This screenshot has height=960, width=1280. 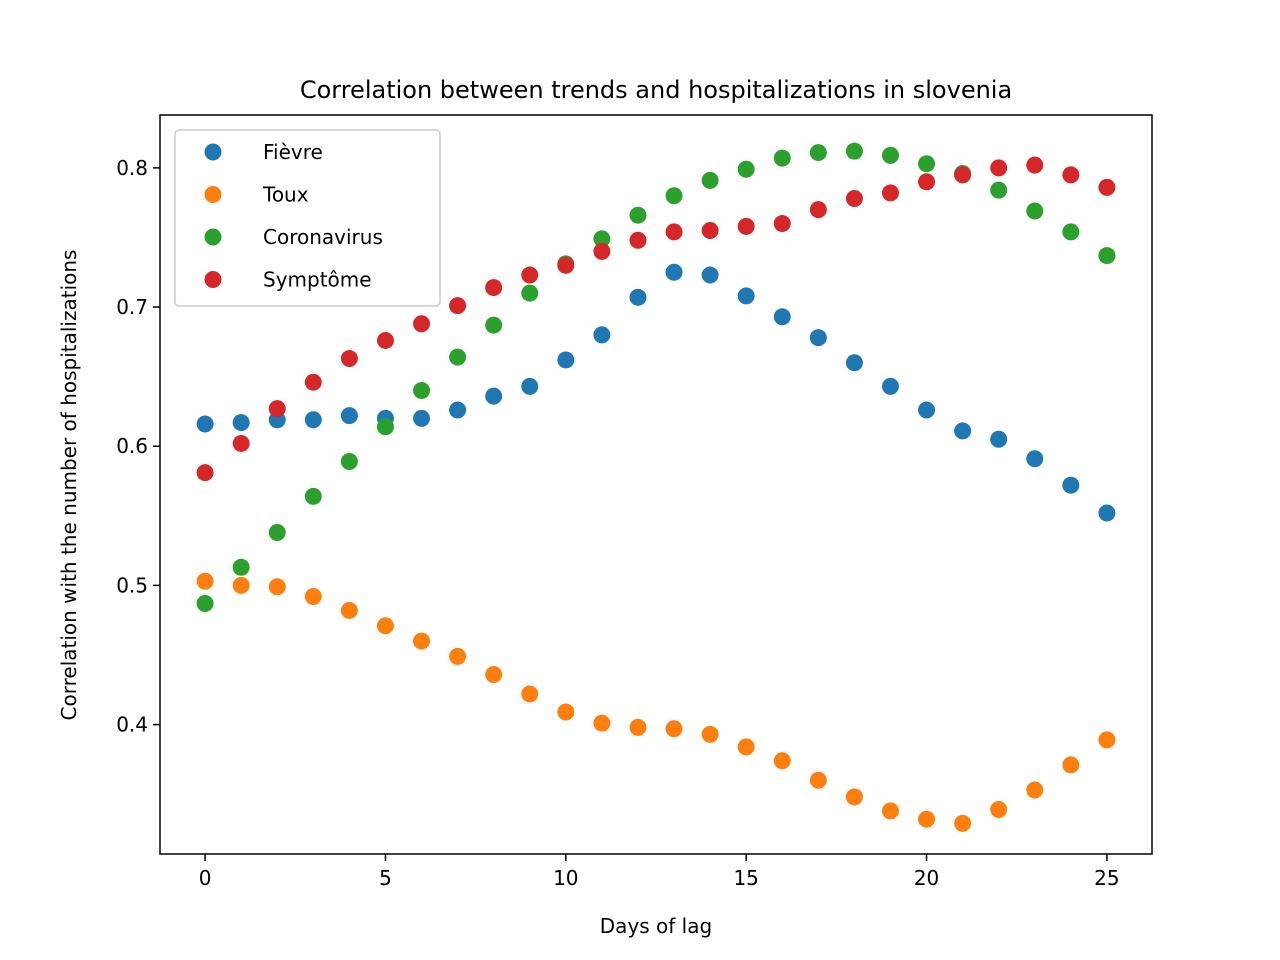 I want to click on y-axis-ticks: 0.4 0.5 0.6 0.7 0.8, so click(x=138, y=446).